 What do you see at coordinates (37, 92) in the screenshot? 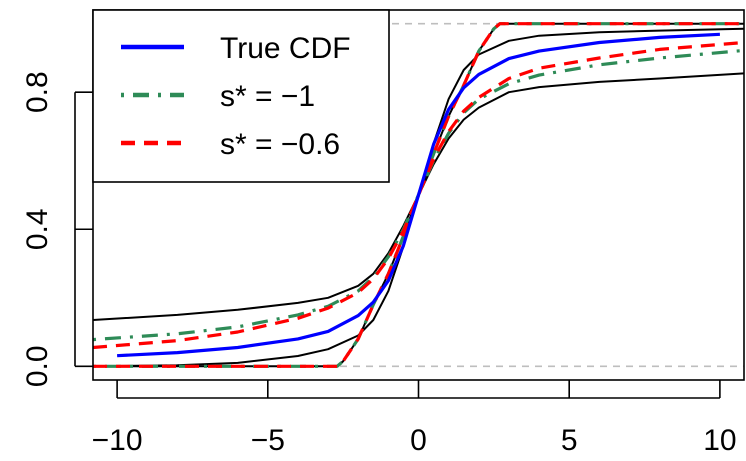
I see `y-tick-label: 0.8` at bounding box center [37, 92].